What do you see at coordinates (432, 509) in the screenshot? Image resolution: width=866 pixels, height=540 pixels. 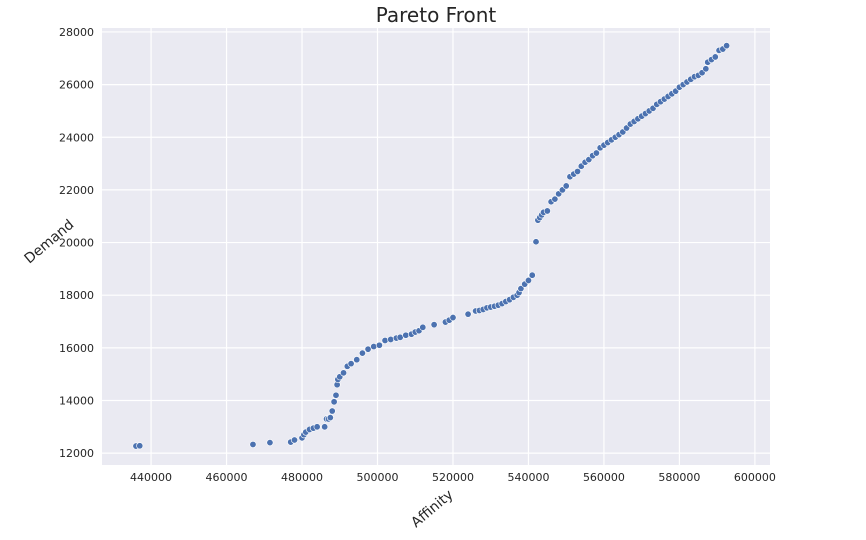 I see `x-axis-label: Affinity` at bounding box center [432, 509].